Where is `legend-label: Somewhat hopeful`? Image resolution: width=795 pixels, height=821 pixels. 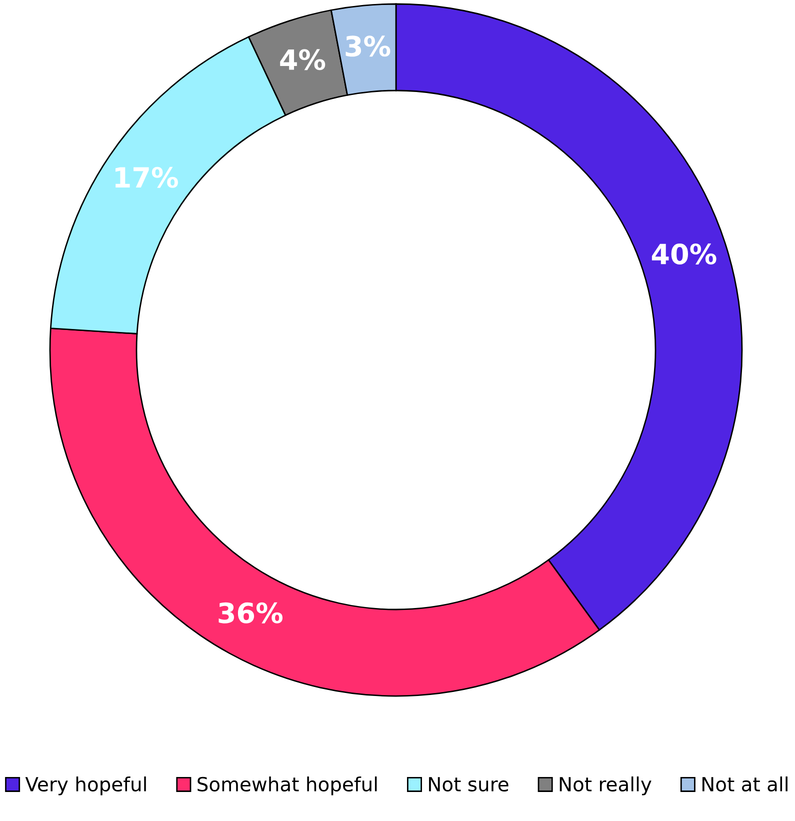
legend-label: Somewhat hopeful is located at coordinates (287, 786).